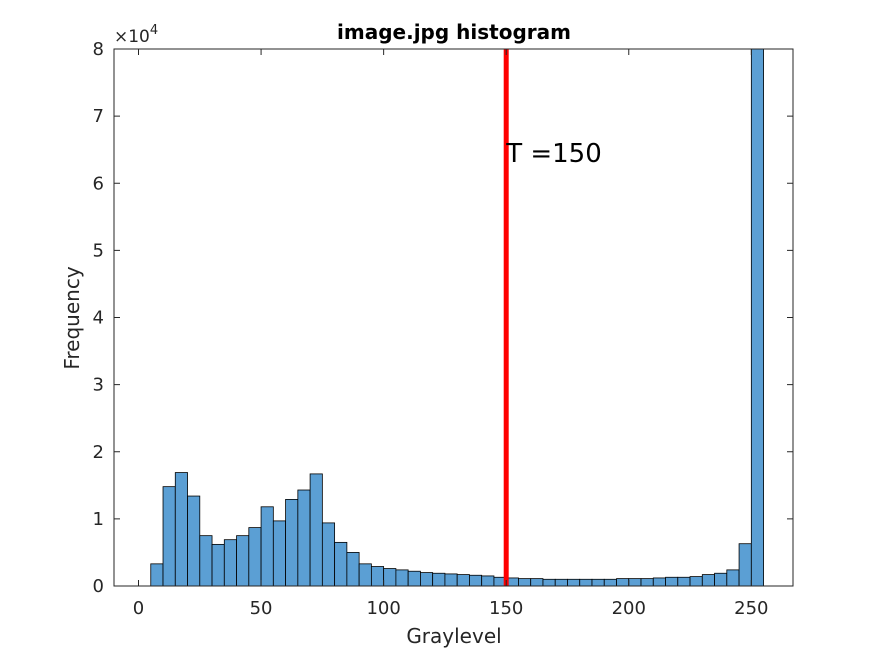  I want to click on x-tick-label: 50, so click(261, 608).